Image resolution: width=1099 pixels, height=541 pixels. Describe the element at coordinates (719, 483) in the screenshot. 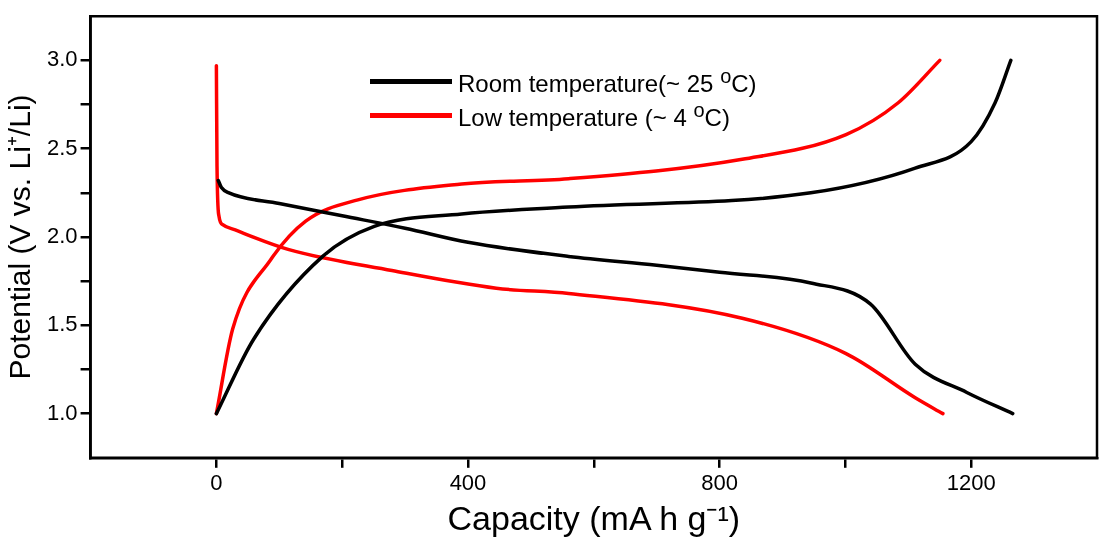

I see `x-tick-label: 800` at that location.